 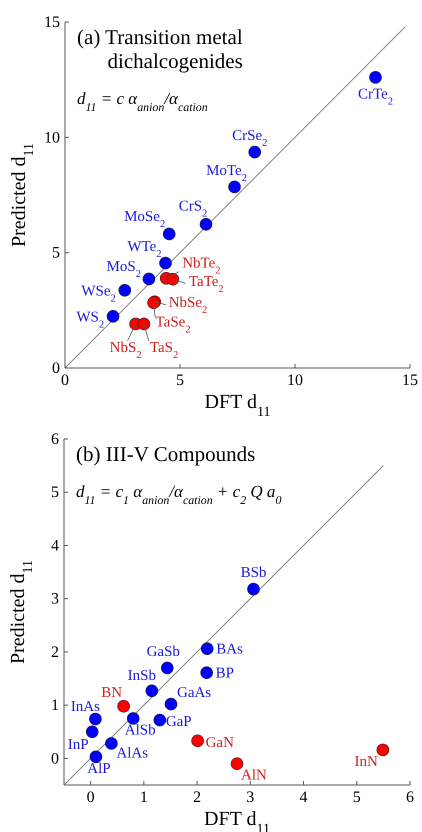 I want to click on x-tick-label: 0, so click(x=90, y=797).